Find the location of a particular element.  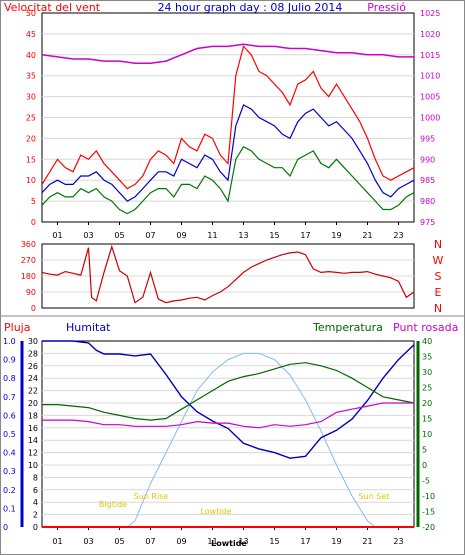

pressure-y-tick: 1025 is located at coordinates (430, 13).